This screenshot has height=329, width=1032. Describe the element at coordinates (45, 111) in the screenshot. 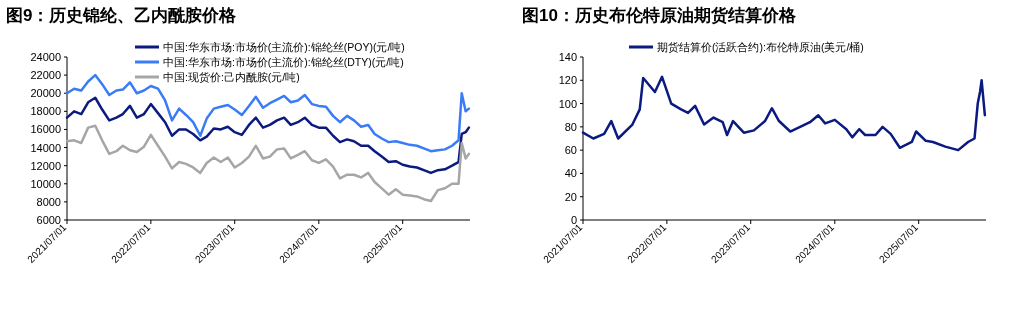

I see `y-tick-label: 18000` at that location.